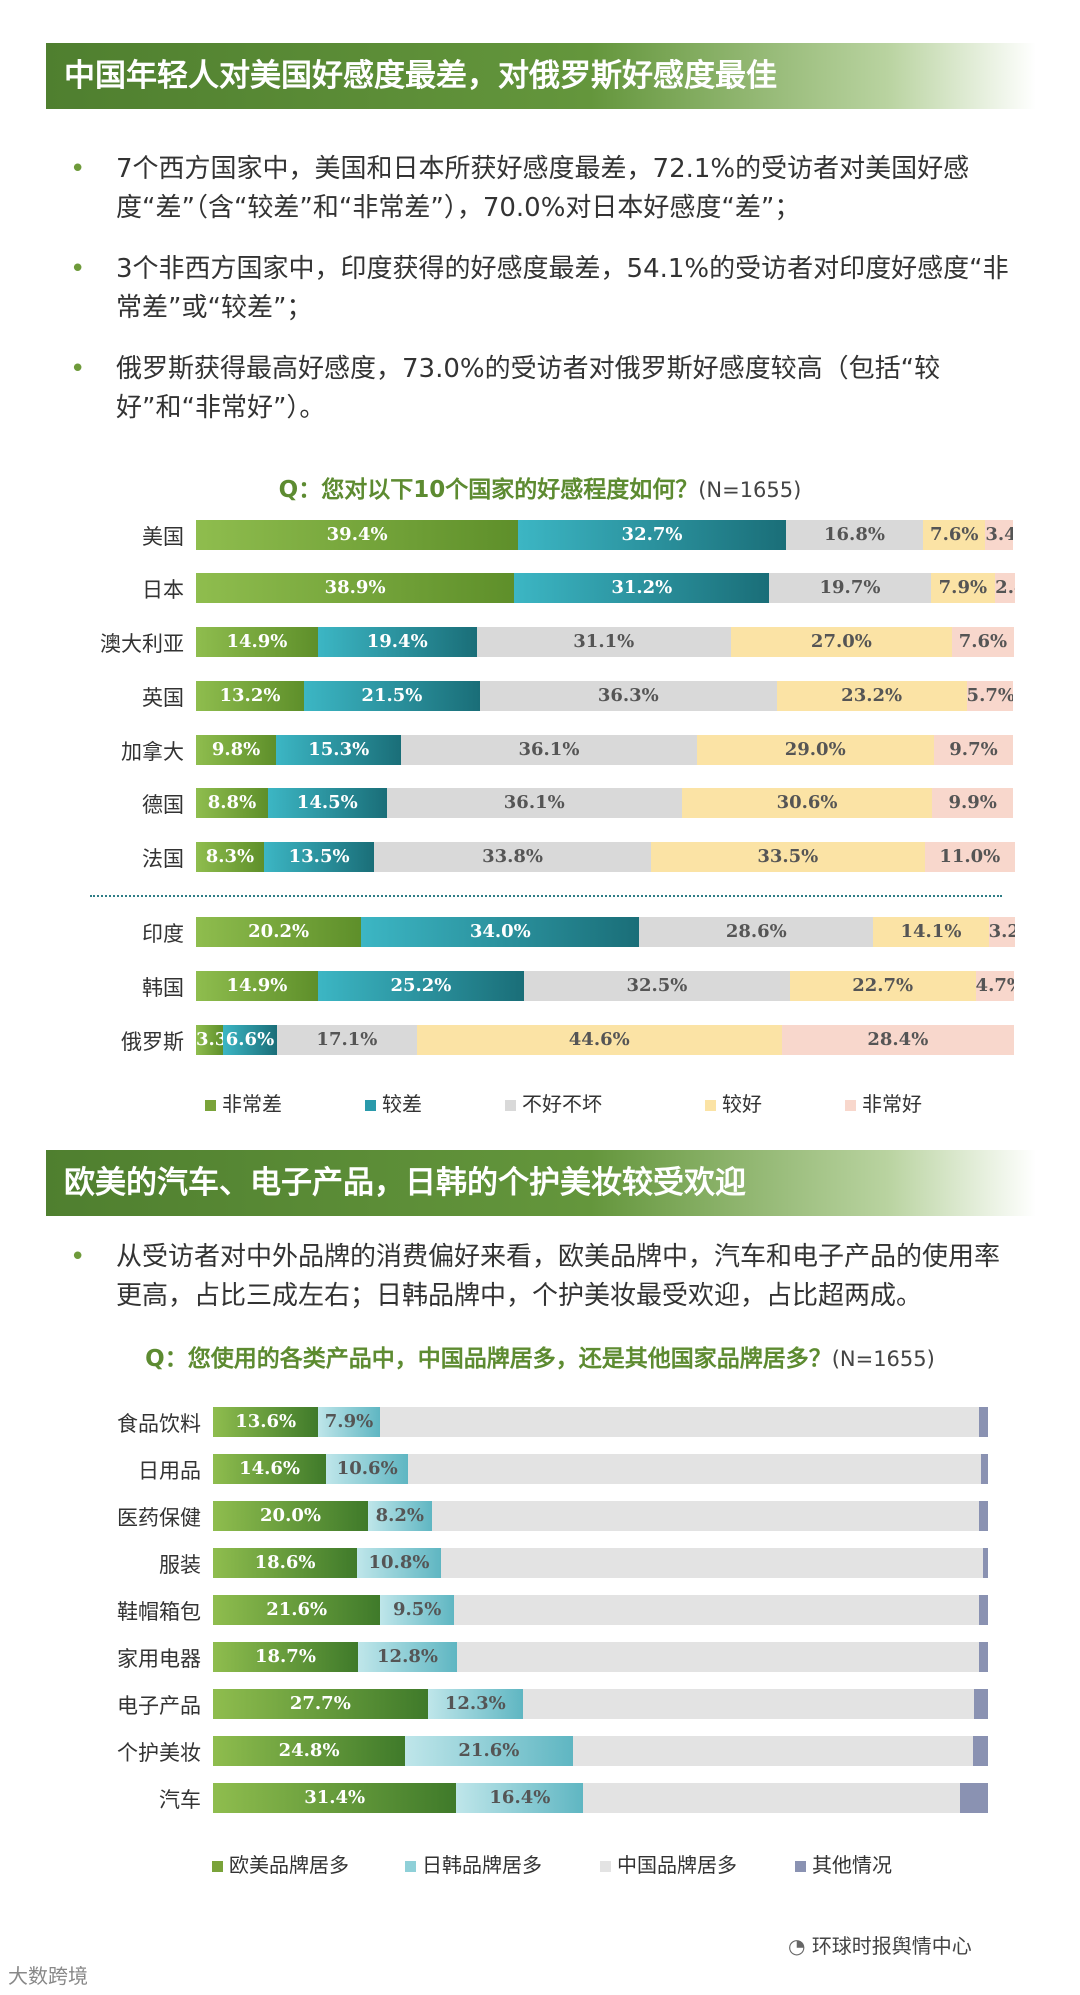  What do you see at coordinates (972, 802) in the screenshot?
I see `data-label: 9.9%` at bounding box center [972, 802].